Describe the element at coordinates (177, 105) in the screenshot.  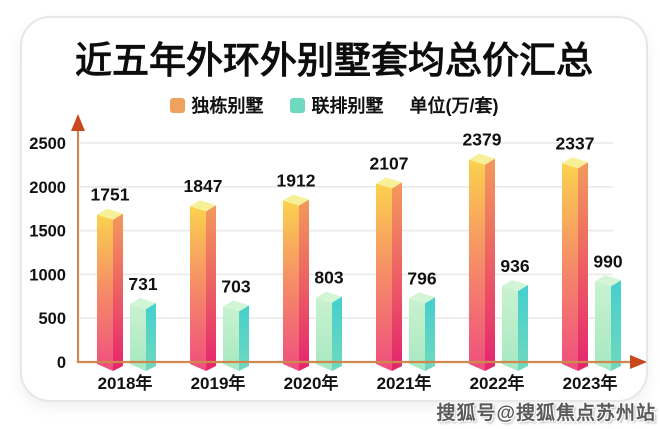
I see `legend-swatch-detached-icon` at that location.